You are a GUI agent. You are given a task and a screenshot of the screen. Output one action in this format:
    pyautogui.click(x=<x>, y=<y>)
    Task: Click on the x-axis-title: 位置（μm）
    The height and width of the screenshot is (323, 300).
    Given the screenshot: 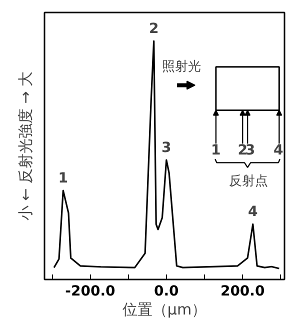 What is the action you would take?
    pyautogui.click(x=164, y=309)
    